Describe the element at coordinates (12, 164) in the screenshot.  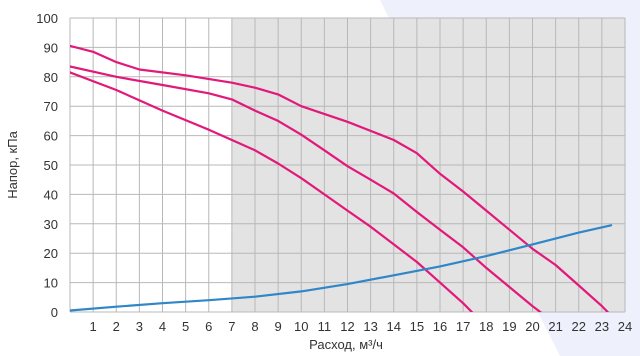
I see `y-axis-label: Напор, кПа` at that location.